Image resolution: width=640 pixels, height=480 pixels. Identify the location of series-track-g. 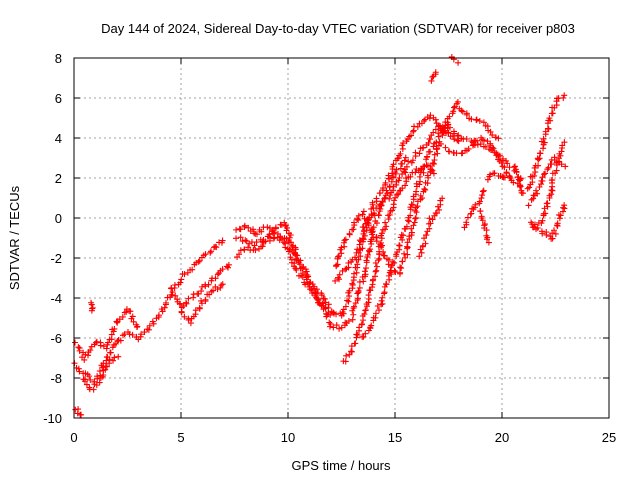
(202, 304).